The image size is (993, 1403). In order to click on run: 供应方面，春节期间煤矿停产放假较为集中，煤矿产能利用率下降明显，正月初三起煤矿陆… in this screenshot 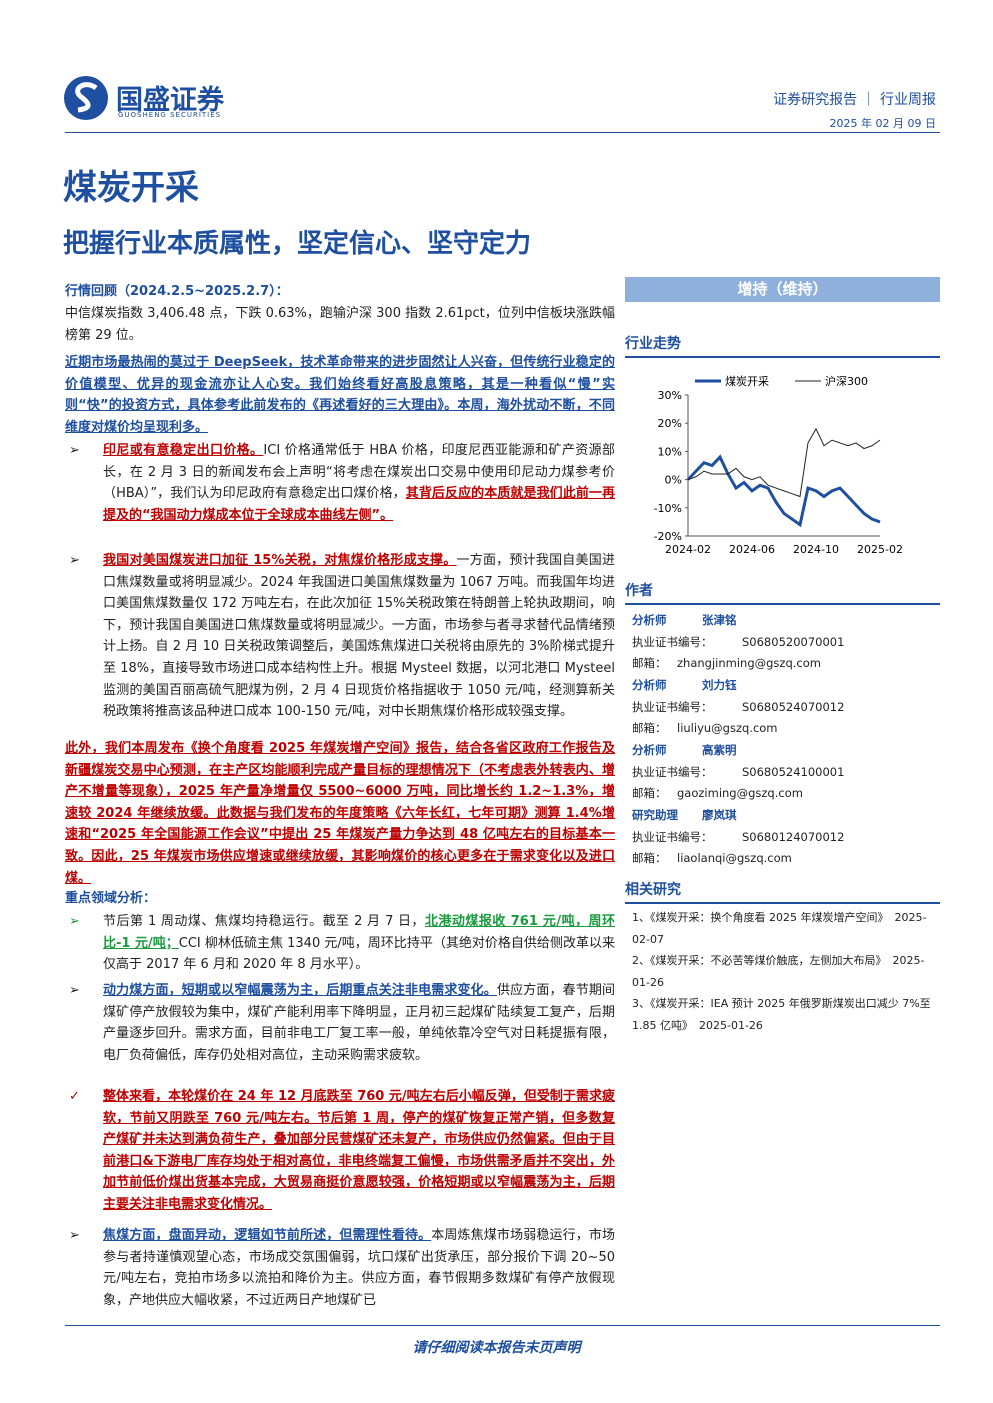, I will do `click(359, 1023)`.